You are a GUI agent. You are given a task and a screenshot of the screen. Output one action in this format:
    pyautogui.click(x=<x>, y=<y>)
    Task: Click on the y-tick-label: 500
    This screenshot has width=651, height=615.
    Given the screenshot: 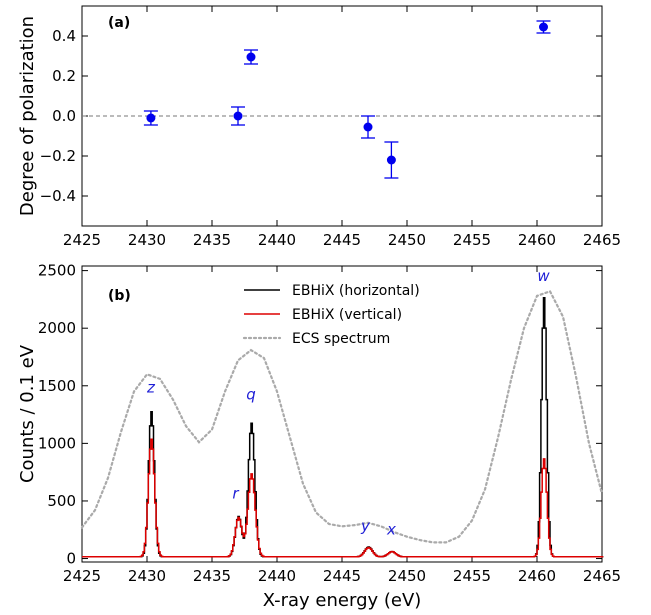 What is the action you would take?
    pyautogui.click(x=61, y=501)
    